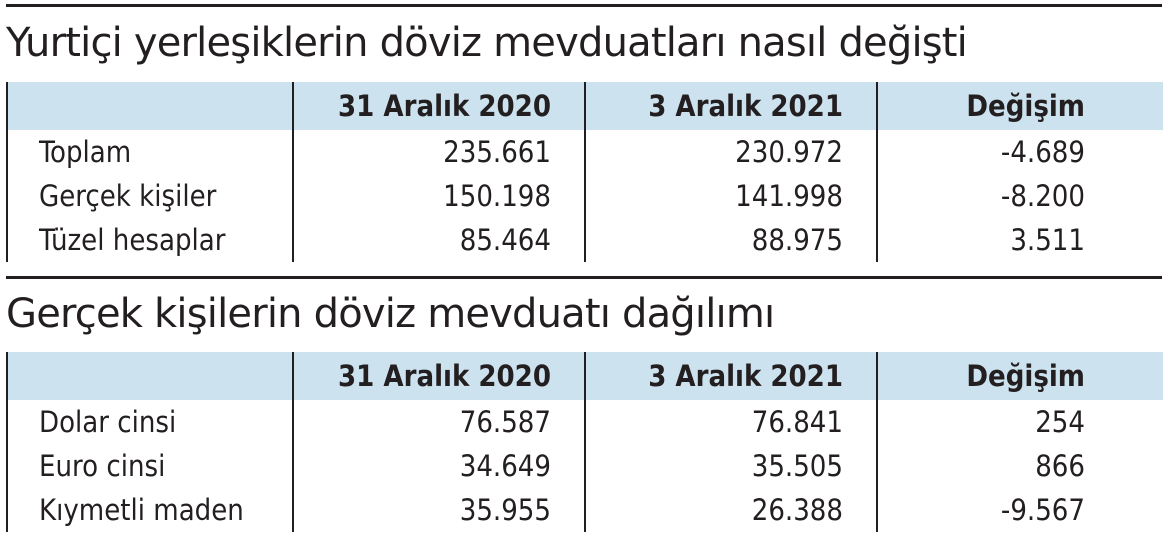 This screenshot has width=1168, height=539. I want to click on table-row: Dolar cinsi 76.587 76.841 254, so click(584, 422).